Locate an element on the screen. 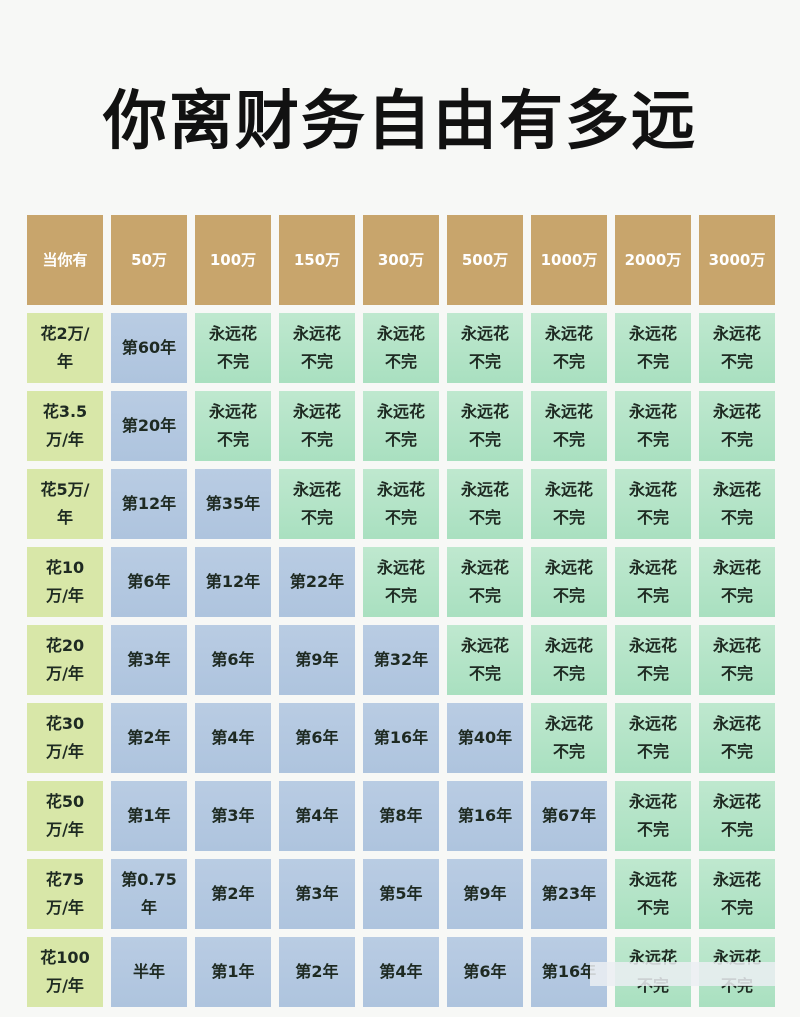 This screenshot has width=800, height=1017. cell-text: 第23年 is located at coordinates (569, 893).